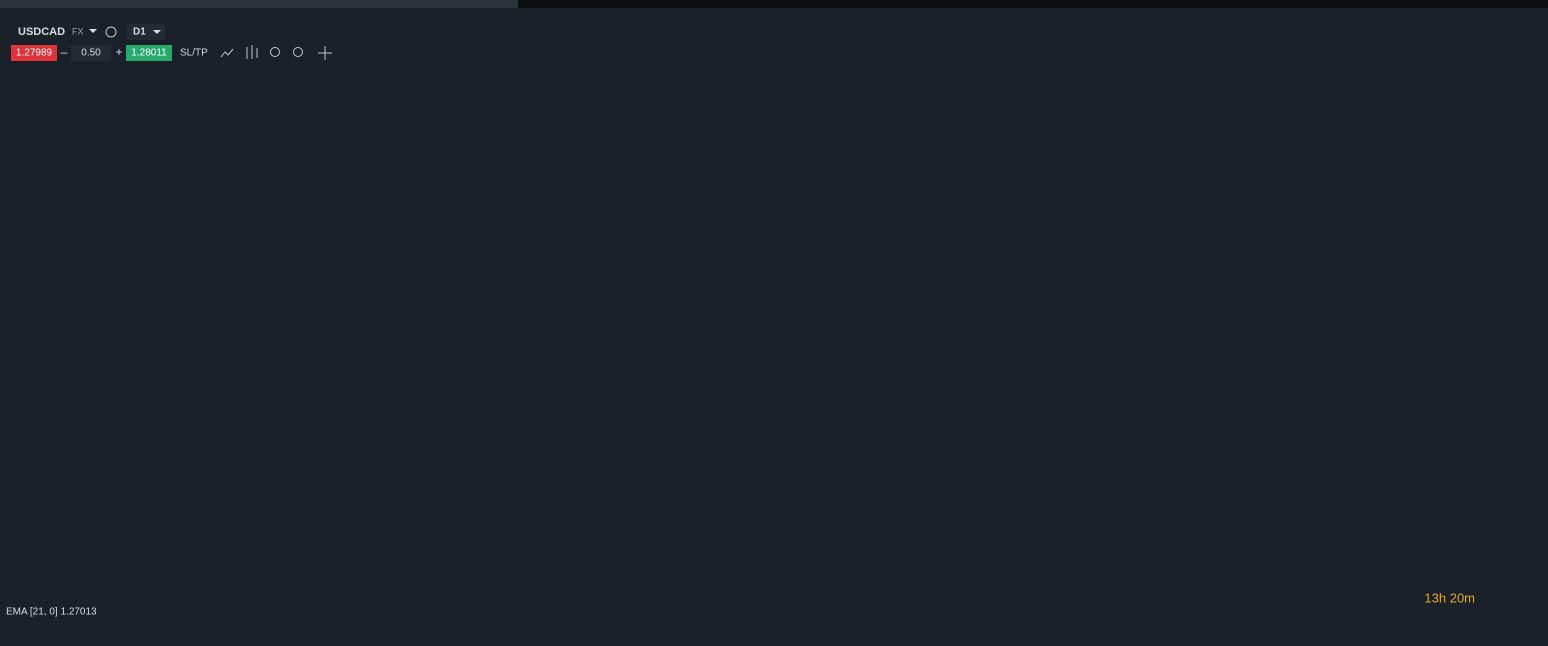 The height and width of the screenshot is (646, 1548). What do you see at coordinates (139, 32) in the screenshot?
I see `timeframe: D1` at bounding box center [139, 32].